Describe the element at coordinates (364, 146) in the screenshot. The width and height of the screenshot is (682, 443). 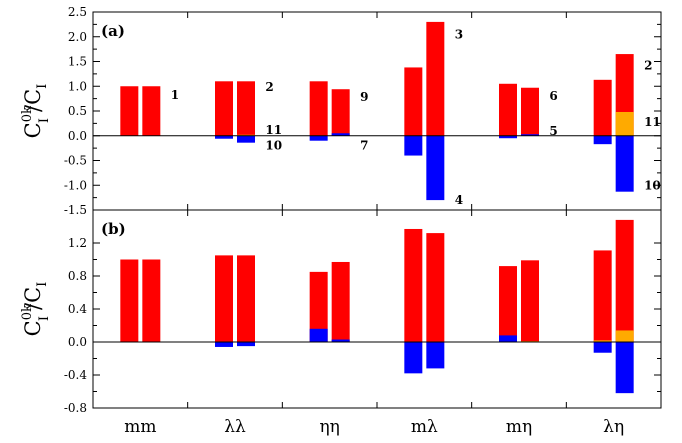
I see `bar-annotation: 7` at that location.